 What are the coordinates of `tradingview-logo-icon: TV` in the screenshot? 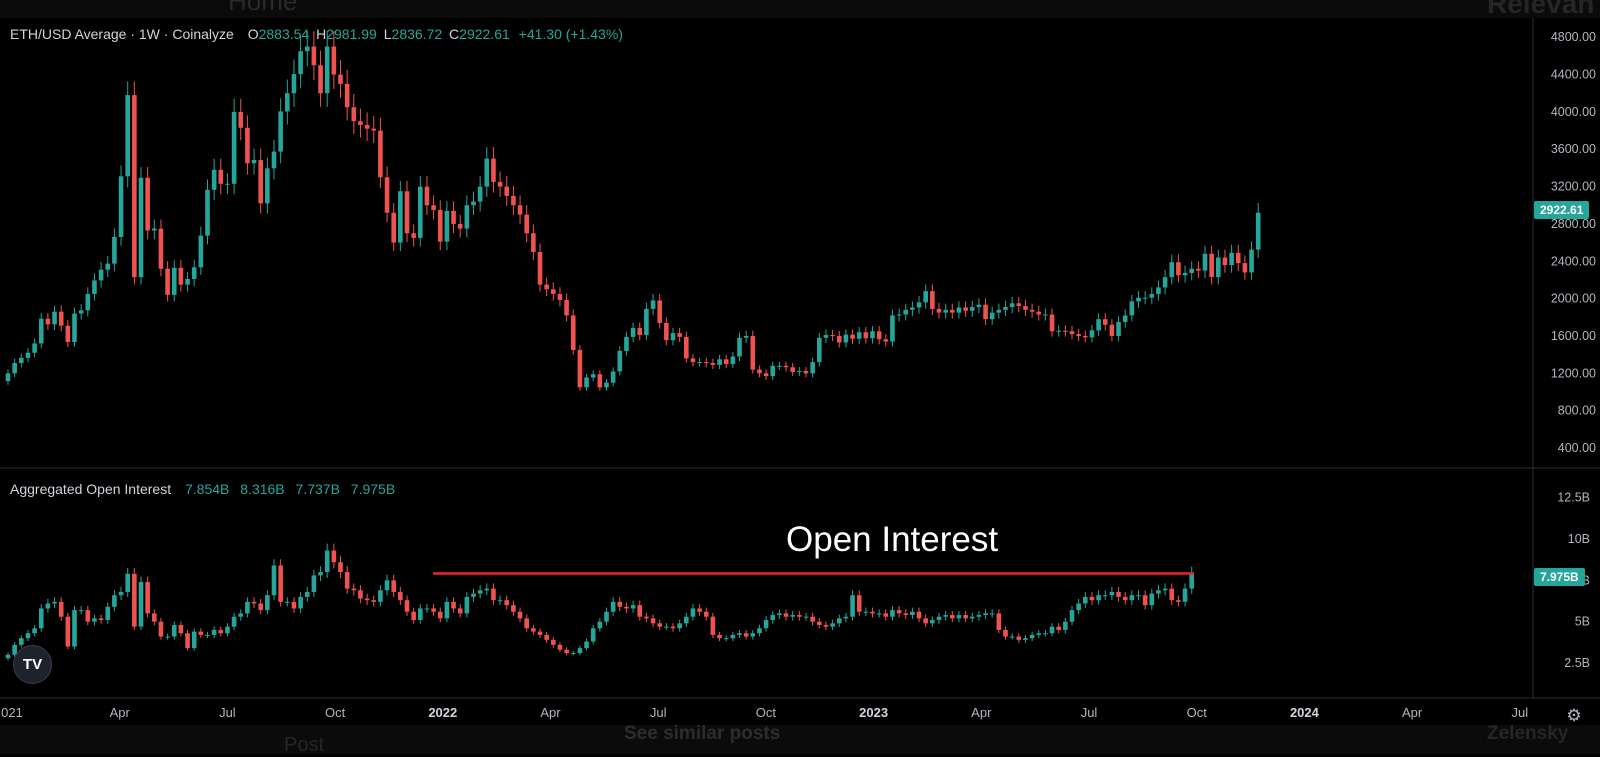 It's located at (32, 664).